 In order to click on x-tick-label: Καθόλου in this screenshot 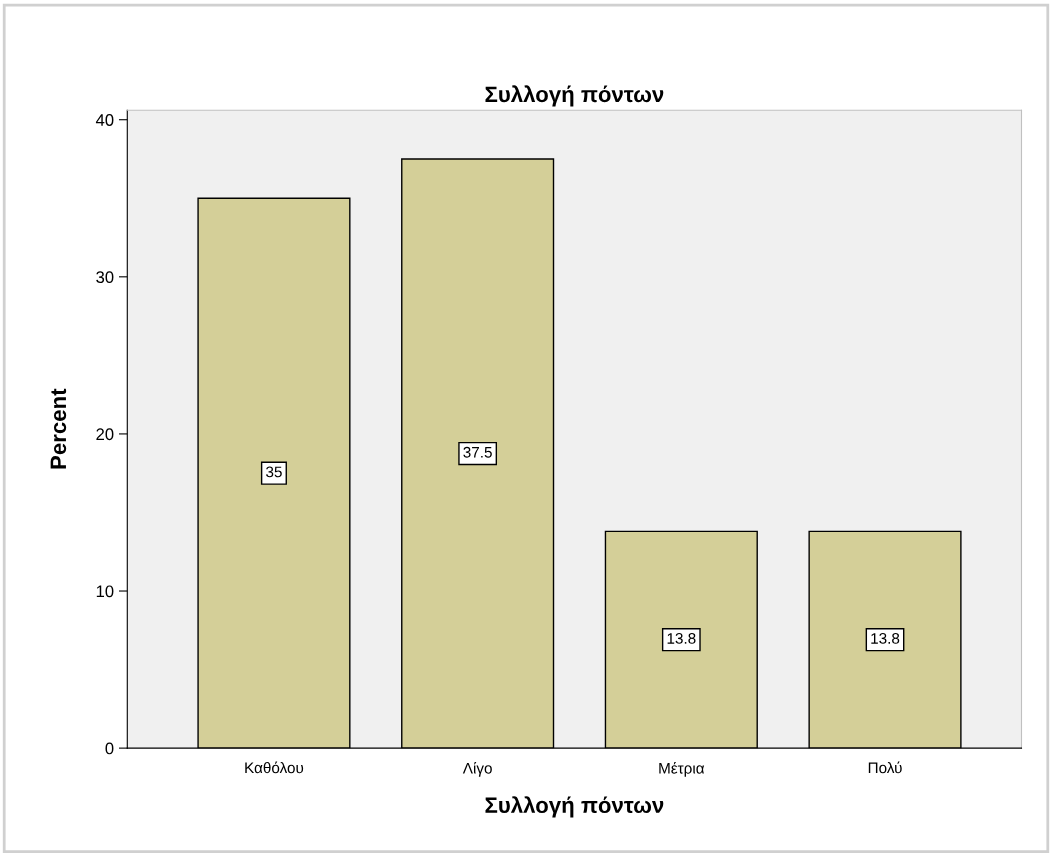, I will do `click(274, 767)`.